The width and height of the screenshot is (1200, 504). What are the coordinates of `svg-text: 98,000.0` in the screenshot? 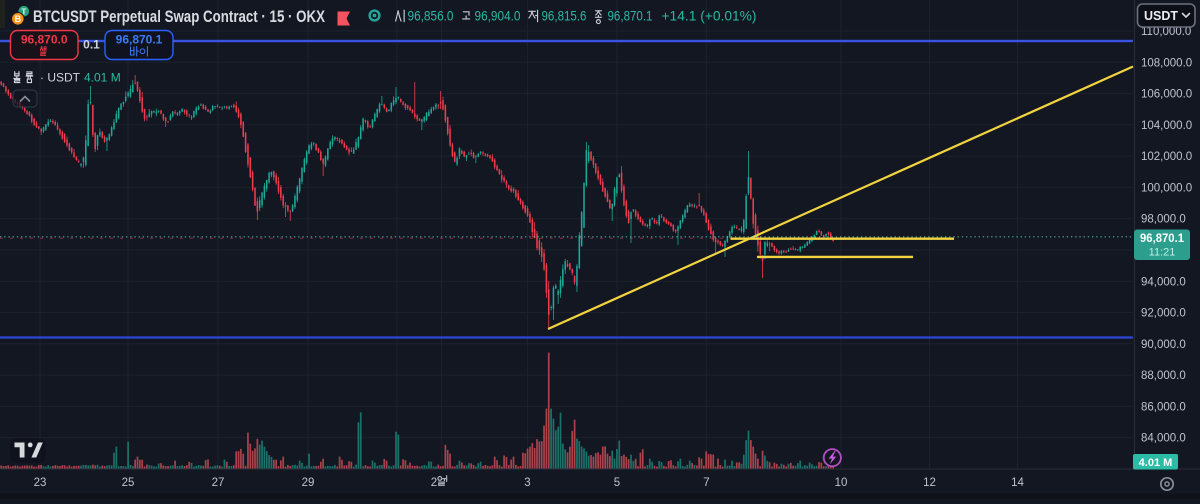 It's located at (1163, 220).